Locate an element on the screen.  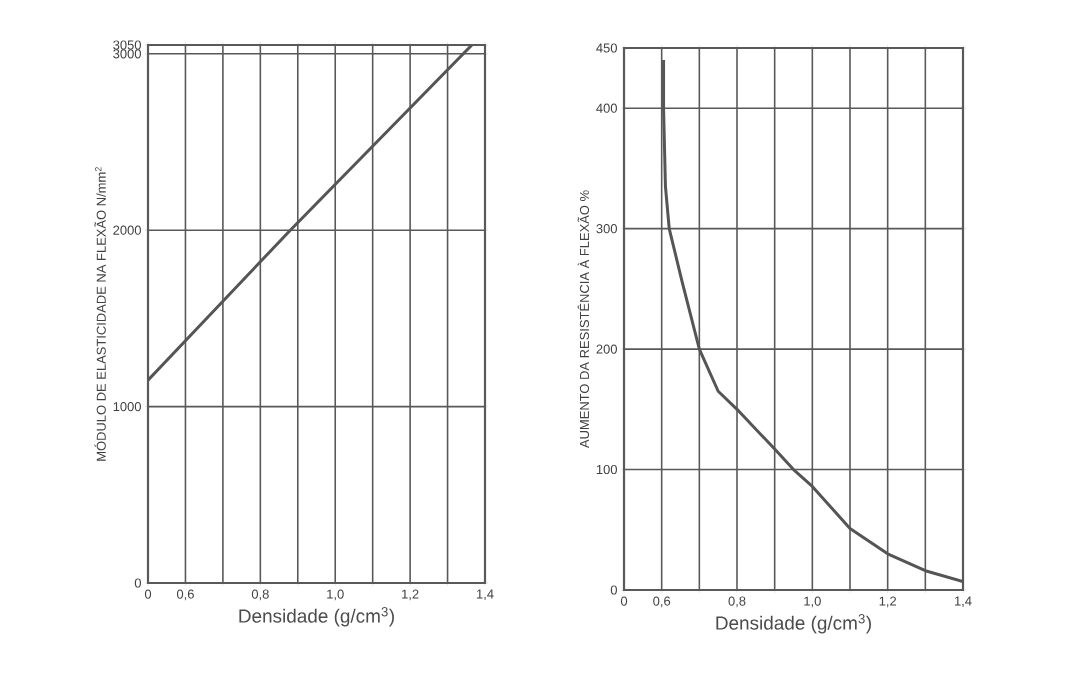
y-tick-label: 3000 is located at coordinates (127, 54).